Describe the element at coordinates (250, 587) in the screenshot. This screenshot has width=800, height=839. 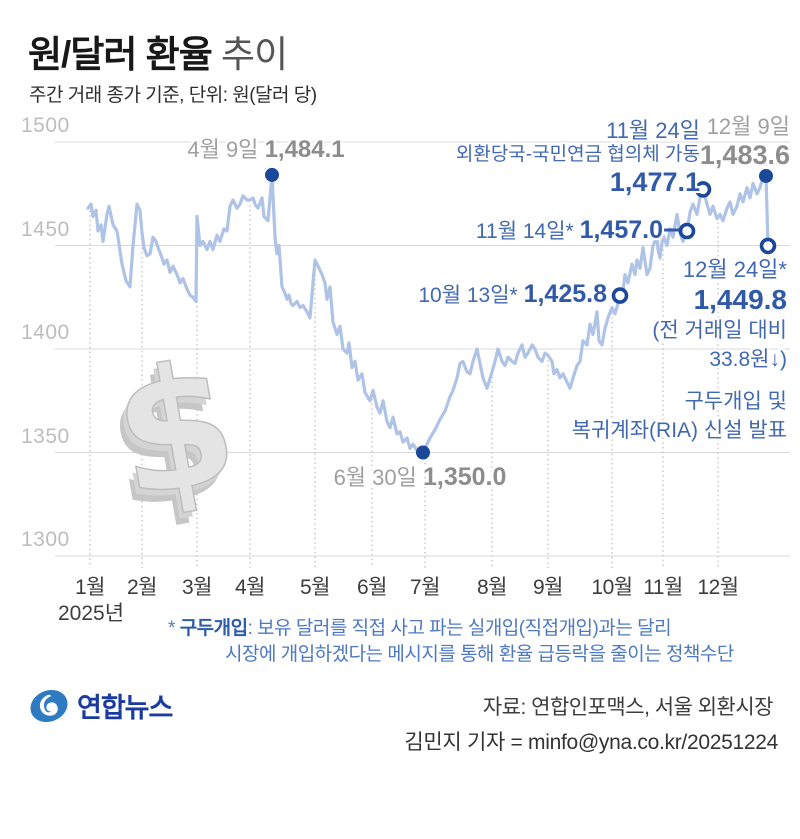
I see `month-label-4월: 4월` at that location.